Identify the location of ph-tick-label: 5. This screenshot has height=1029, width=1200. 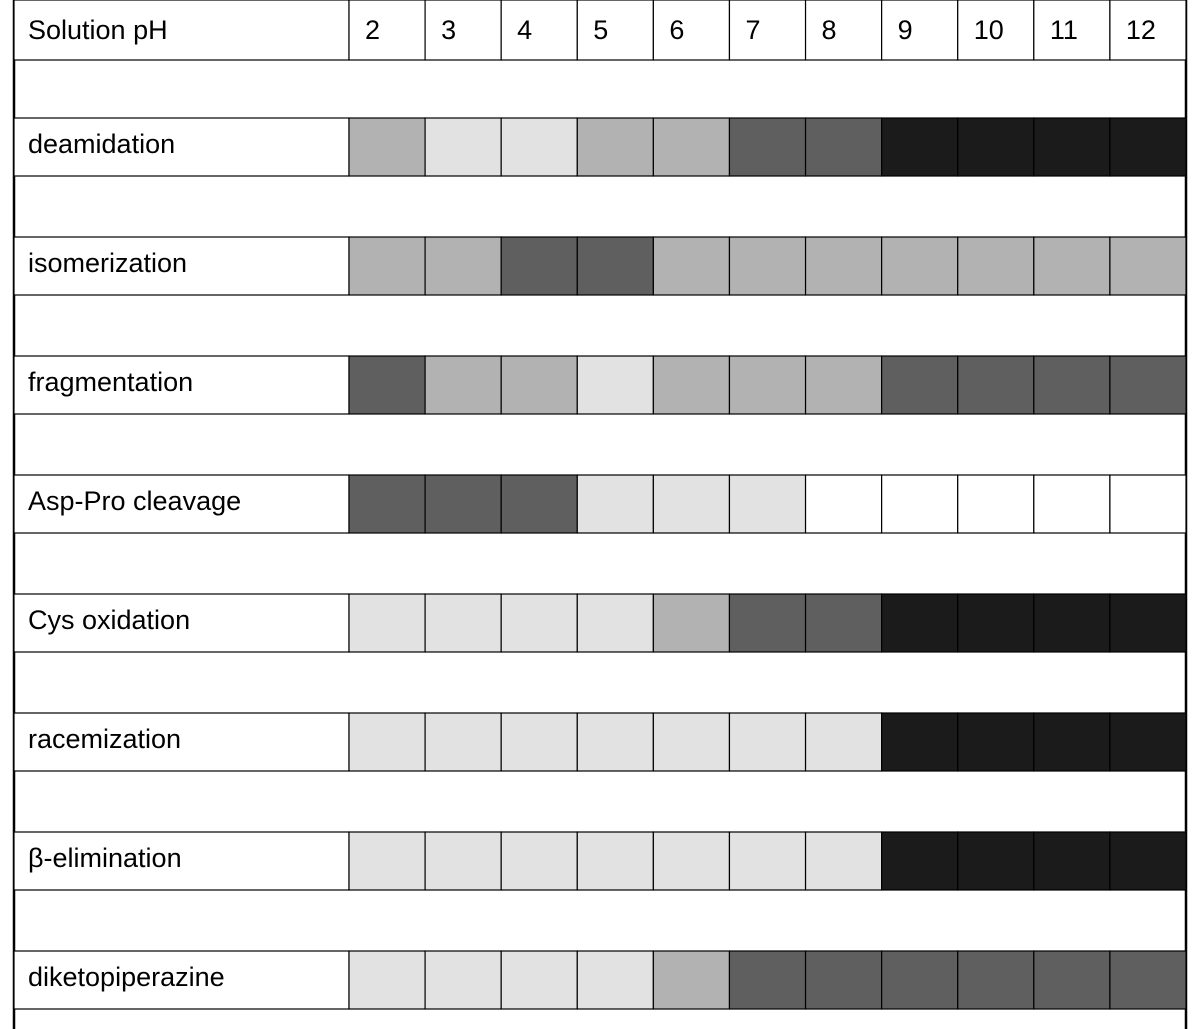
(600, 30).